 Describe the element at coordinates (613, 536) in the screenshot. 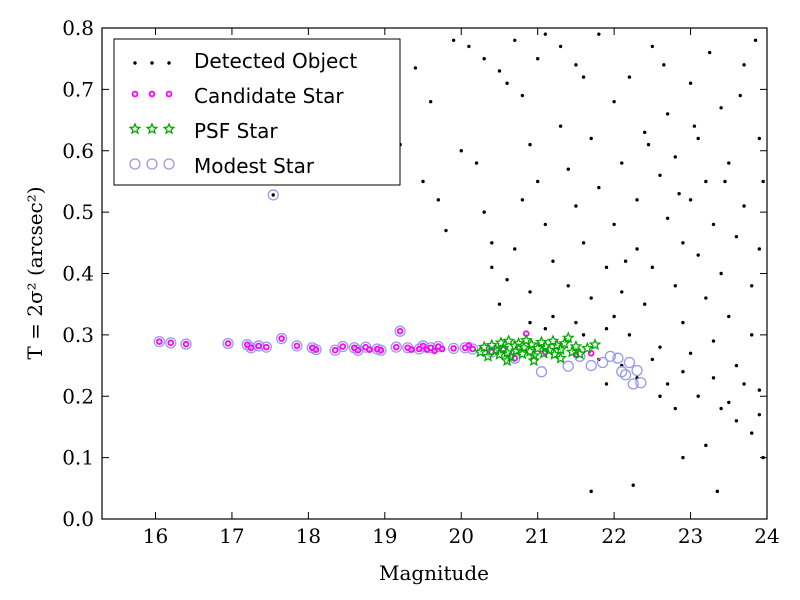

I see `x-tick-label: 22` at that location.